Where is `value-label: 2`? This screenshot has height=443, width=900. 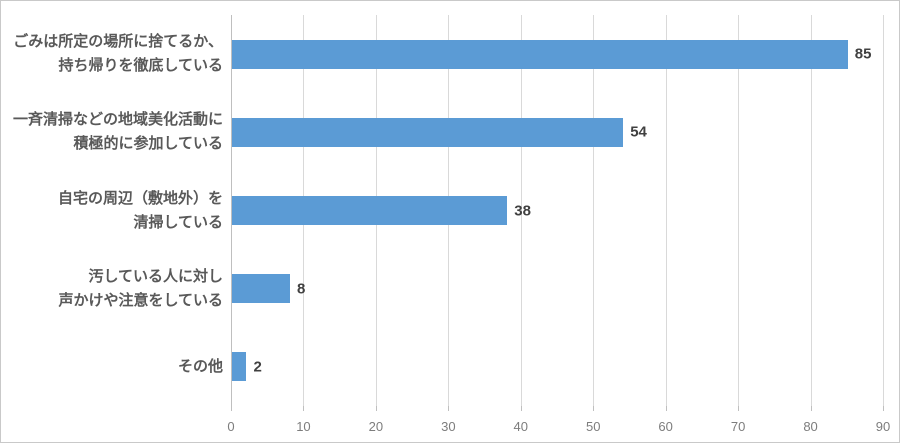
value-label: 2 is located at coordinates (257, 367).